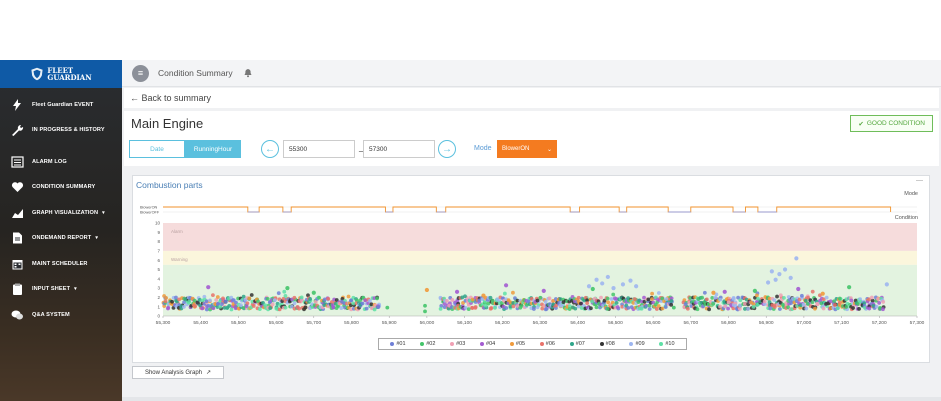  What do you see at coordinates (158, 269) in the screenshot?
I see `y-tick-label: 5` at bounding box center [158, 269].